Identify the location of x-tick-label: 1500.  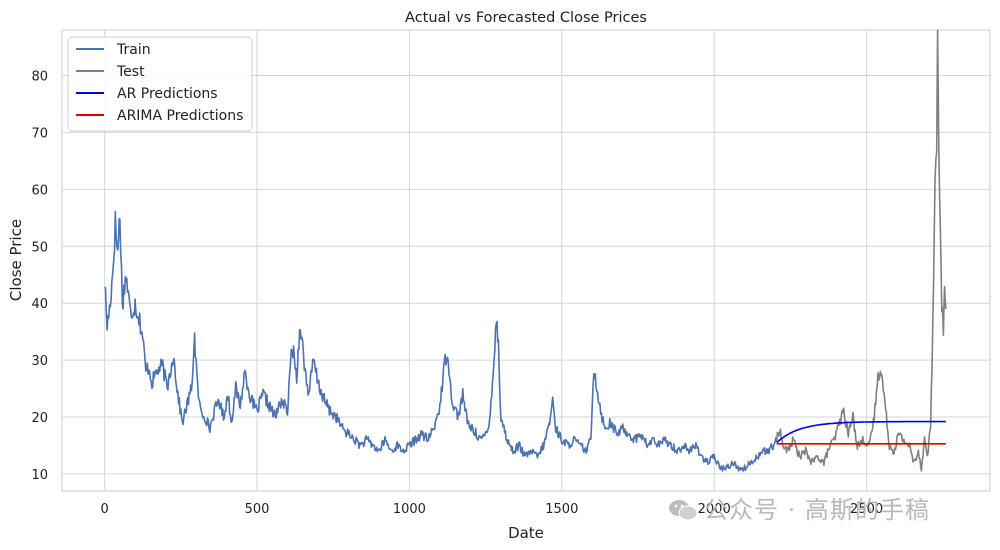
(561, 509).